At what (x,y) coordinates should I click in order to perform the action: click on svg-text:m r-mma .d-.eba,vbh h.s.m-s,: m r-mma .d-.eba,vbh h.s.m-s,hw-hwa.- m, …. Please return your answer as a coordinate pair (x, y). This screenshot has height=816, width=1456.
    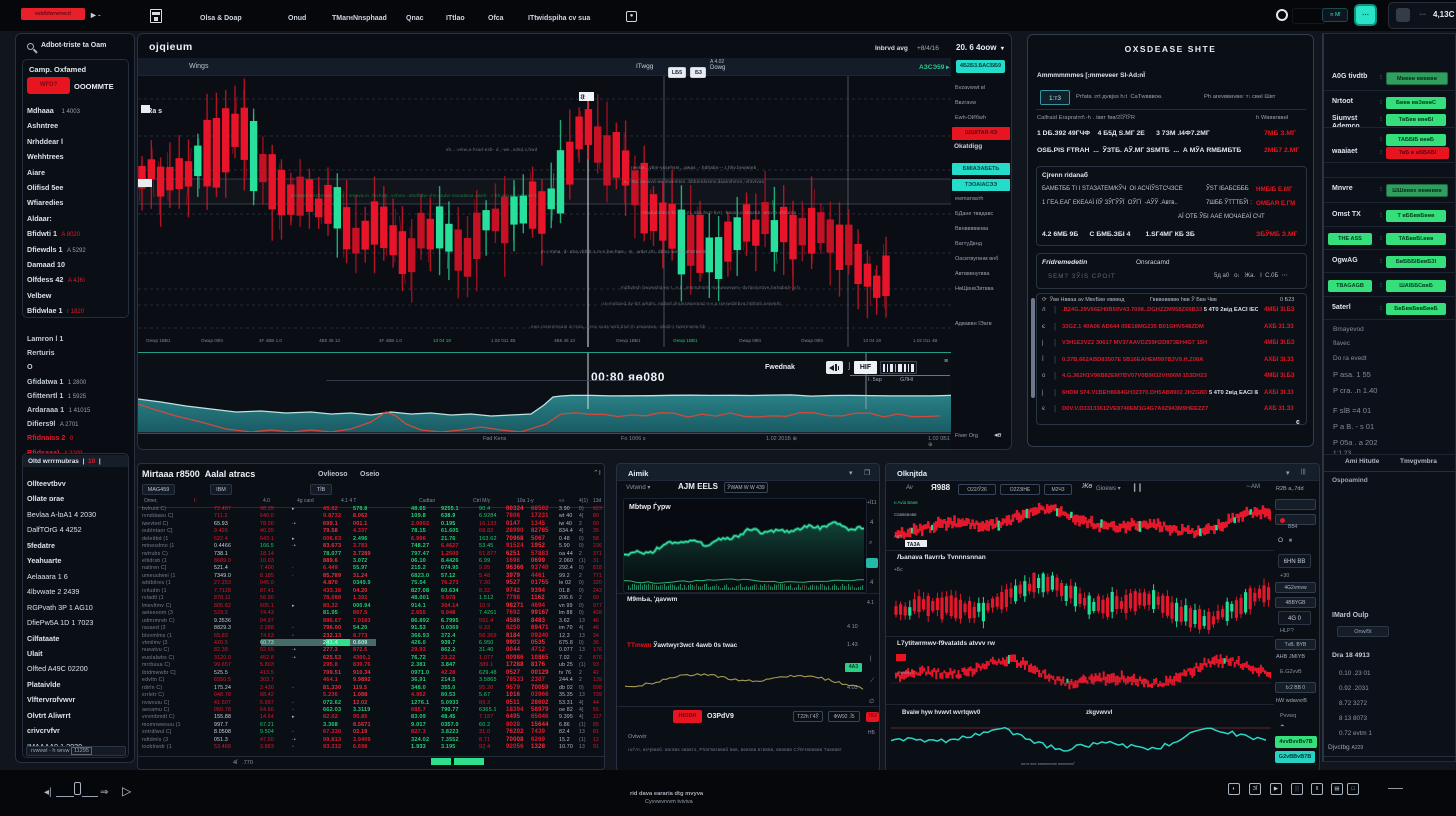
    Looking at the image, I should click on (625, 251).